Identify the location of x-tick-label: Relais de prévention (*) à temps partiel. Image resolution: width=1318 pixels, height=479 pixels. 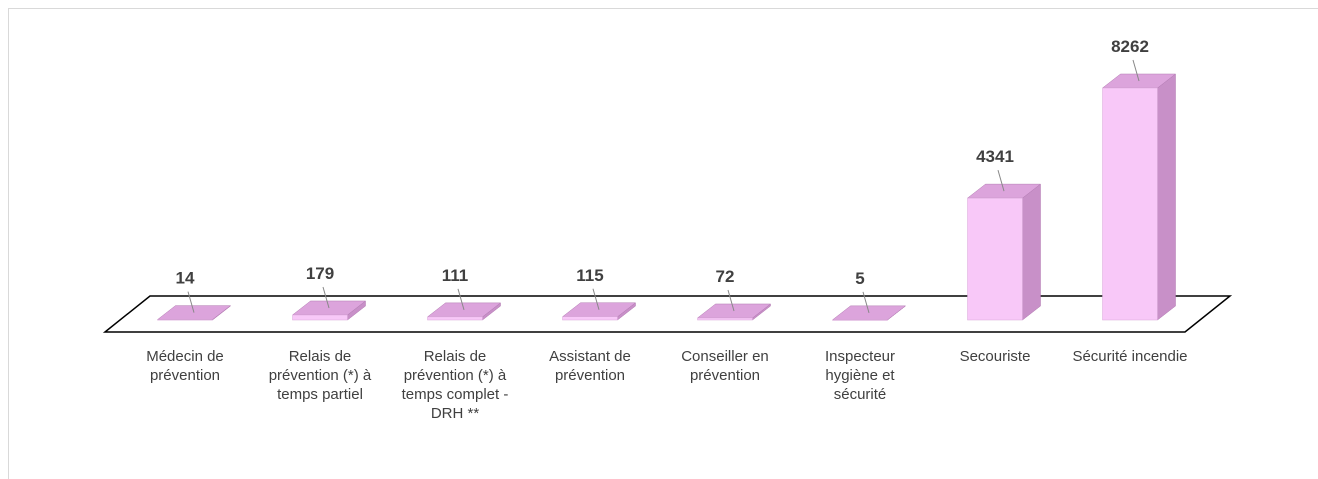
(320, 375).